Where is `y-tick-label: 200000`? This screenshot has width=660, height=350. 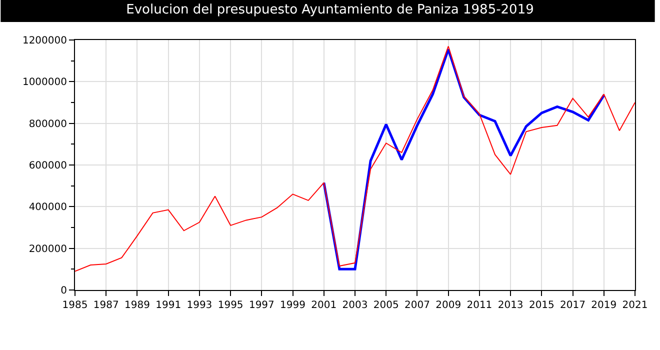
y-tick-label: 200000 is located at coordinates (47, 249).